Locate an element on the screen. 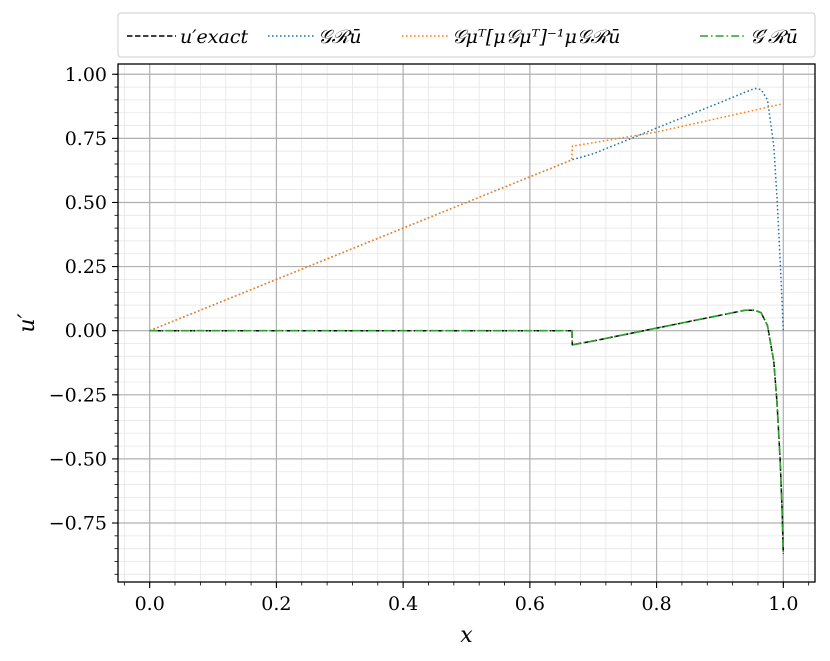 This screenshot has height=661, width=830. legend-box is located at coordinates (466, 35).